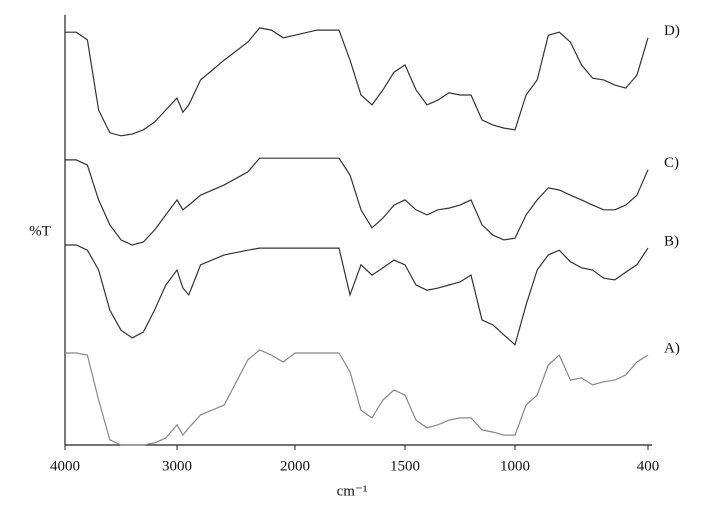 This screenshot has width=704, height=512. I want to click on x-tick-label: 3000, so click(177, 466).